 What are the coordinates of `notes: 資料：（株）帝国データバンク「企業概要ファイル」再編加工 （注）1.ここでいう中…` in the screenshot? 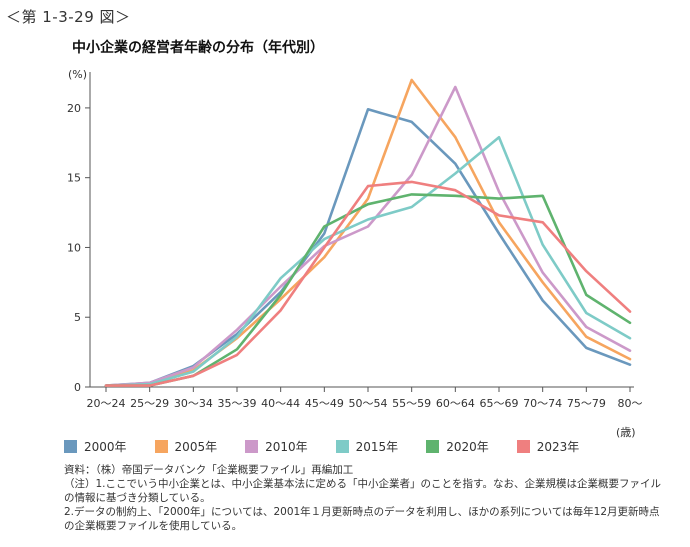 It's located at (364, 498).